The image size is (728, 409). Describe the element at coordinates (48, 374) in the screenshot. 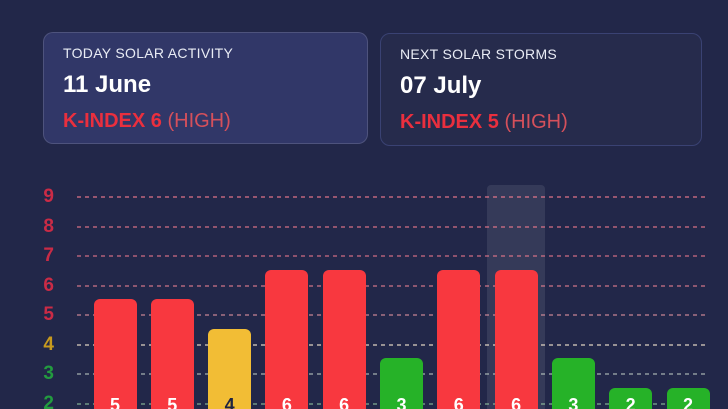

I see `y-axis-tick-label: 3` at that location.